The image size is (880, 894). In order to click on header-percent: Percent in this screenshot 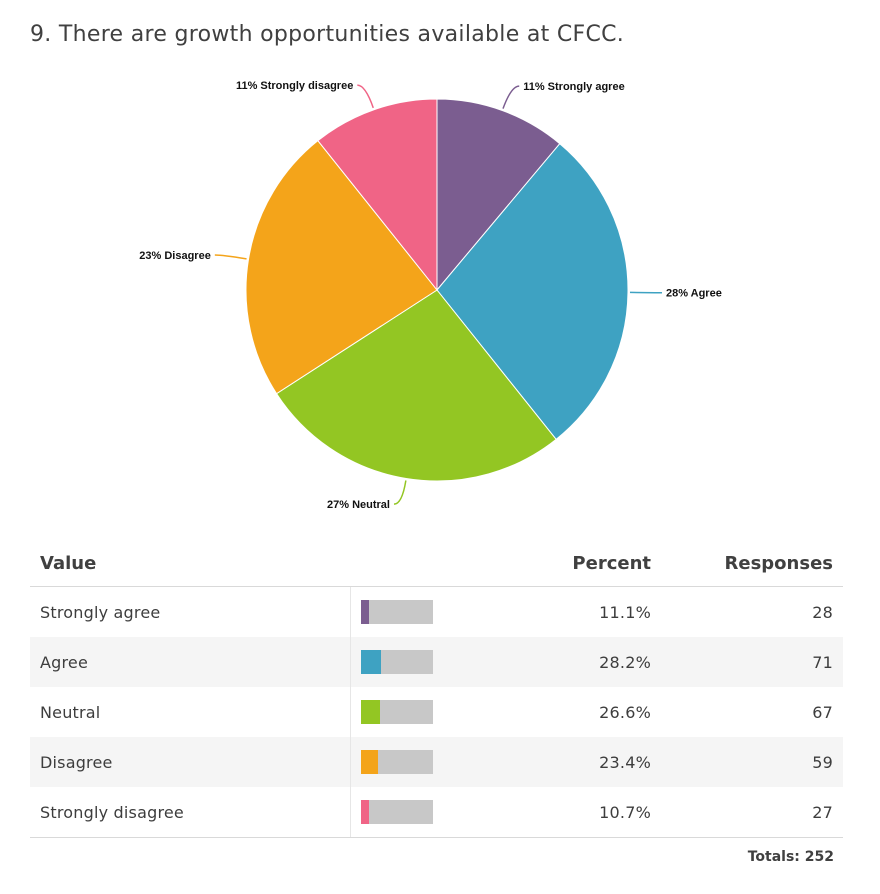, I will do `click(576, 563)`.